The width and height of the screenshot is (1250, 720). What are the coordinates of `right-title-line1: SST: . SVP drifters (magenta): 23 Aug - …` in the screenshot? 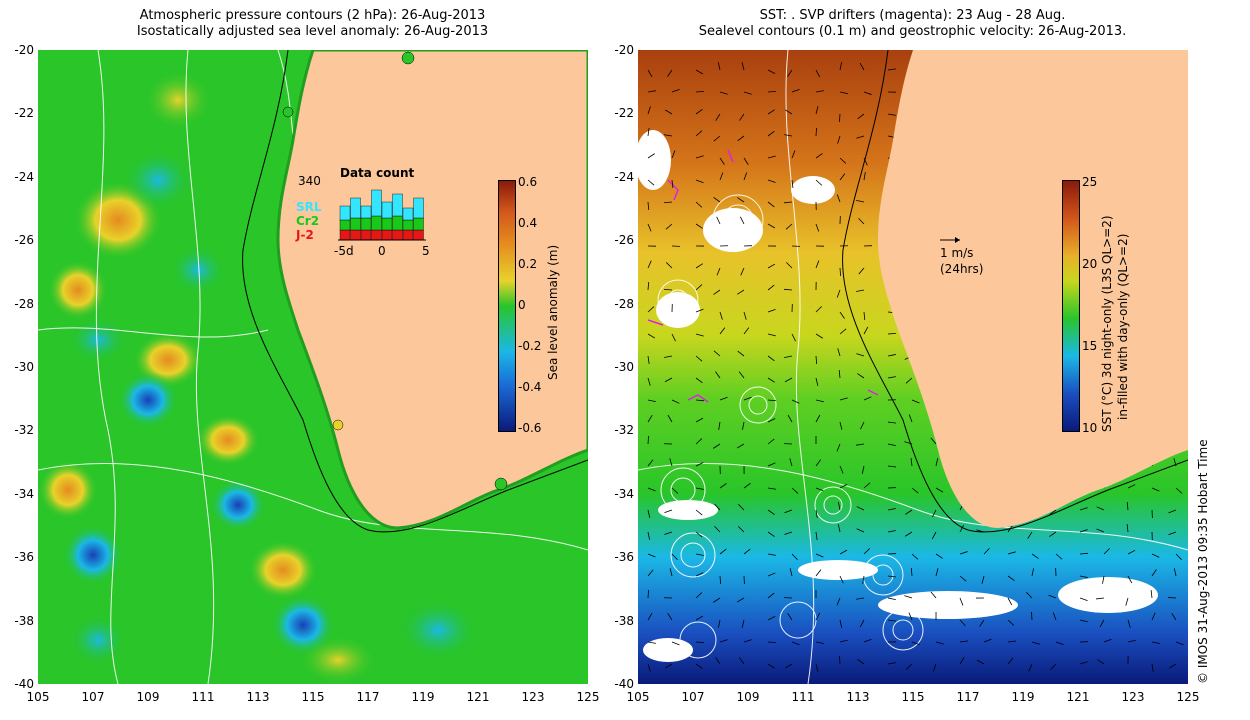 It's located at (912, 15).